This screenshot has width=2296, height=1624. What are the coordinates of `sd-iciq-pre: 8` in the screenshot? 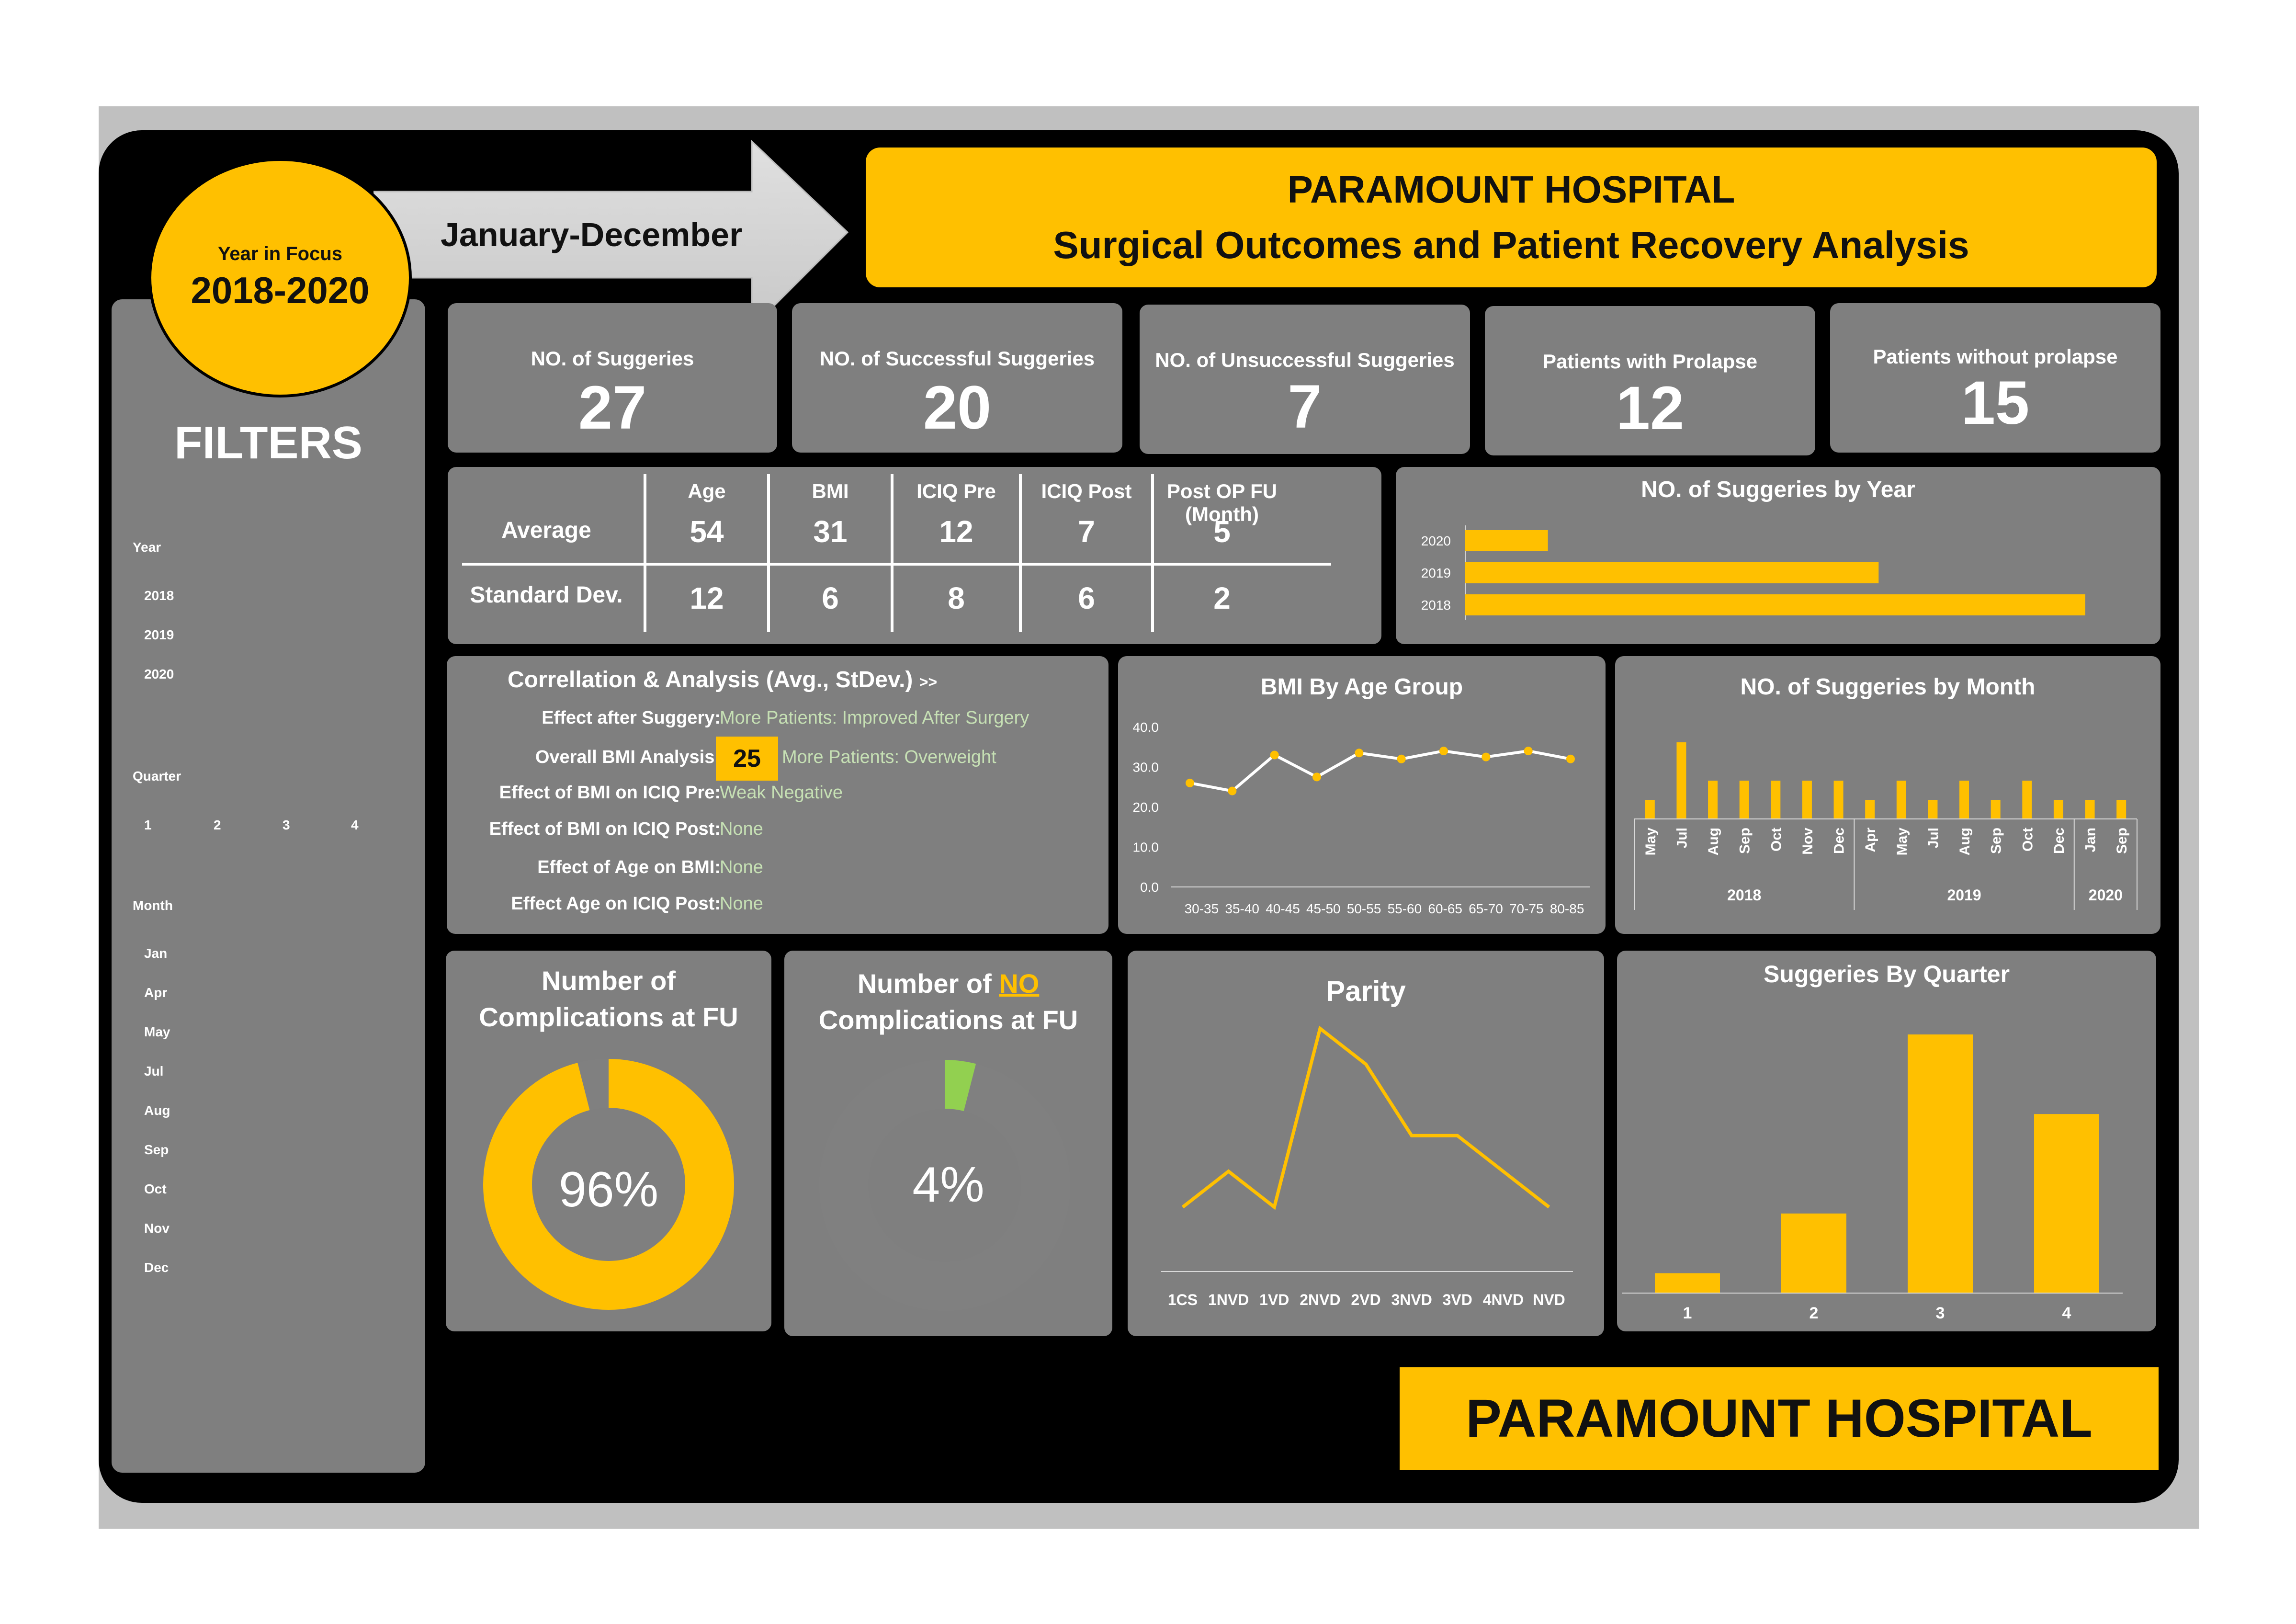 It's located at (956, 598).